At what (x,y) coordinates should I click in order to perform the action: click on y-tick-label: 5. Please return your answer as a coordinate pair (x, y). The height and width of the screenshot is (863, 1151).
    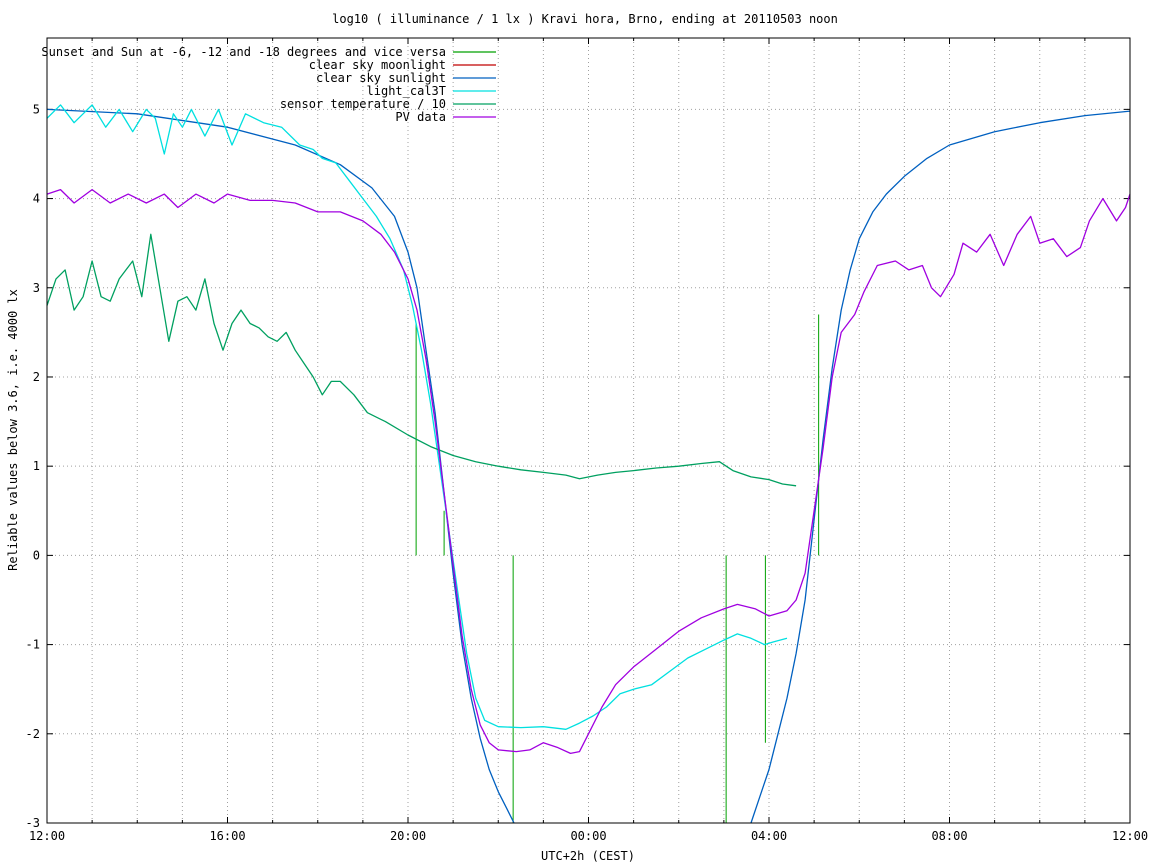
    Looking at the image, I should click on (36, 109).